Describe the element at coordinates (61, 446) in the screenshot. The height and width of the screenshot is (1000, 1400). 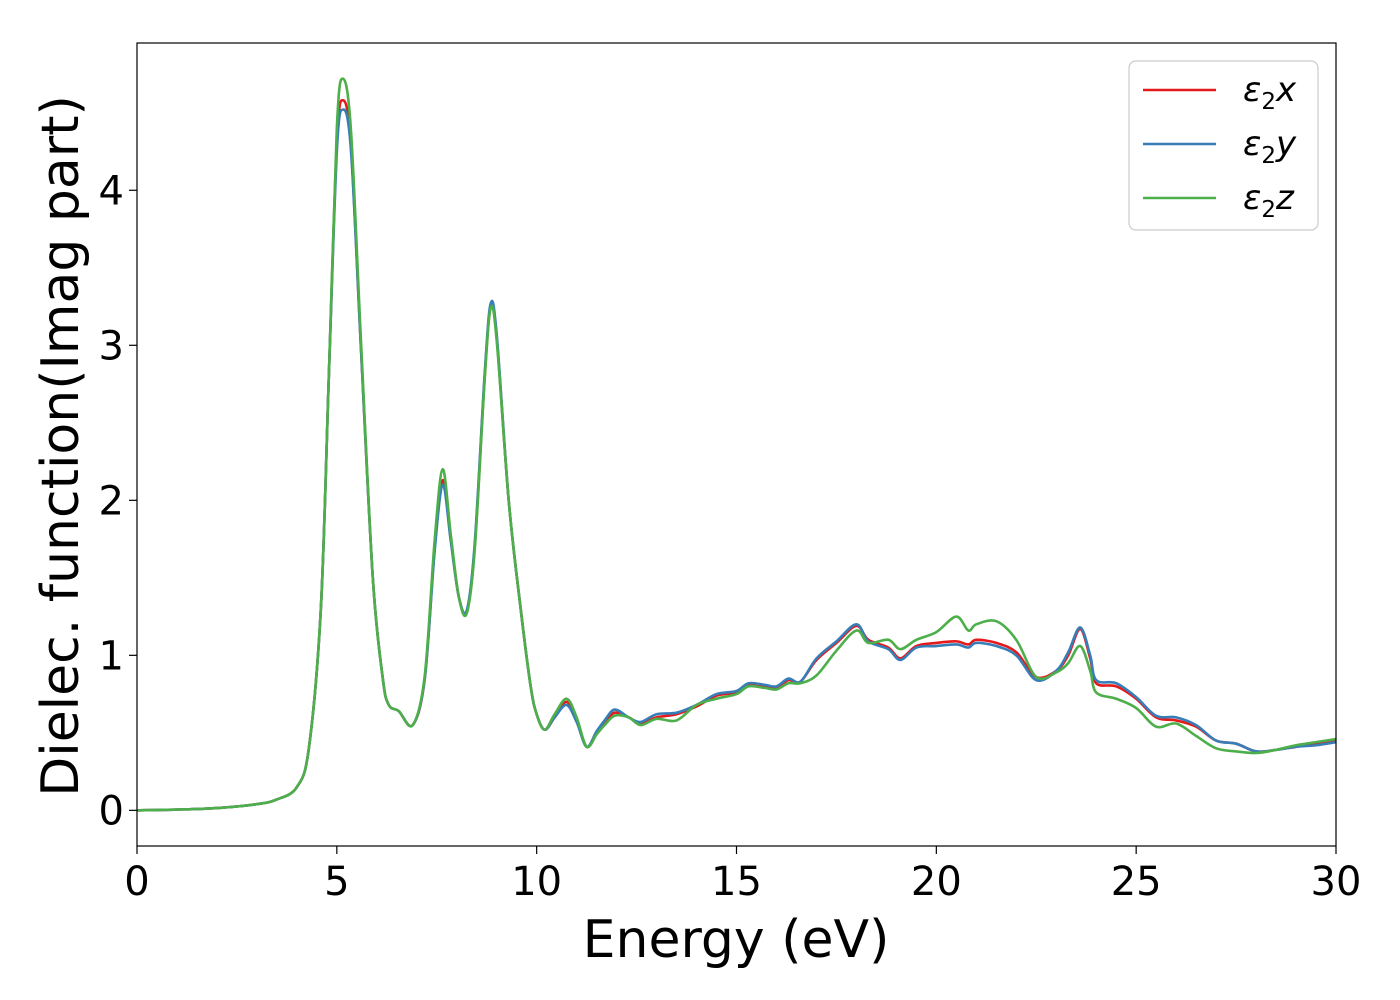
I see `y-axis-title: Dielec. function(Imag part)` at that location.